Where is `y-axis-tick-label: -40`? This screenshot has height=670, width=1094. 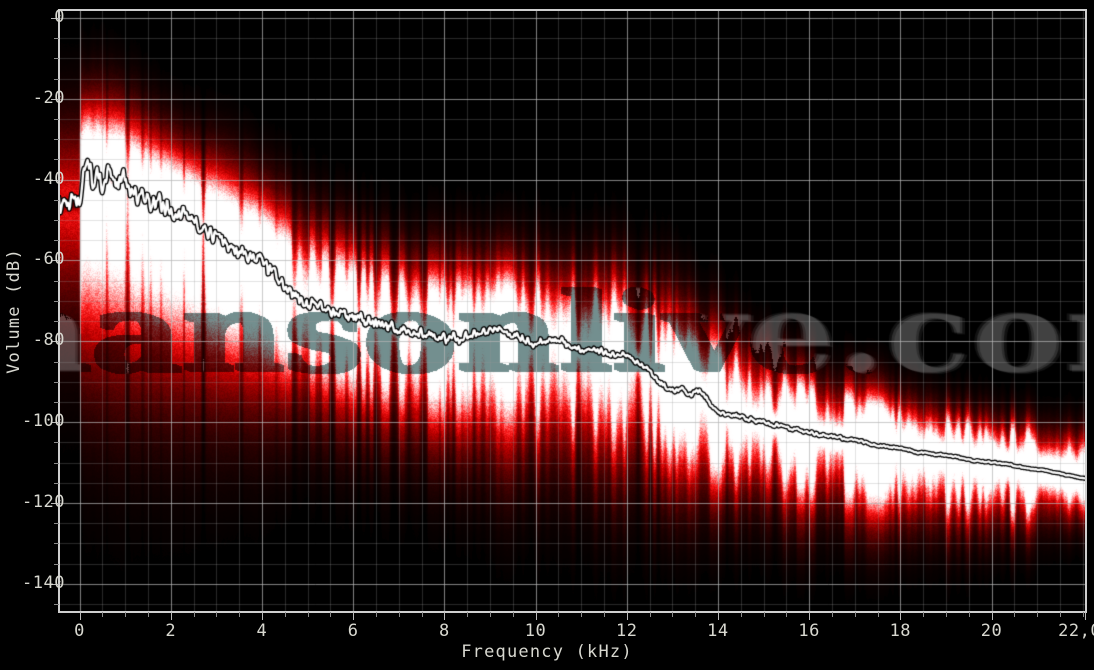
y-axis-tick-label: -40 is located at coordinates (48, 178).